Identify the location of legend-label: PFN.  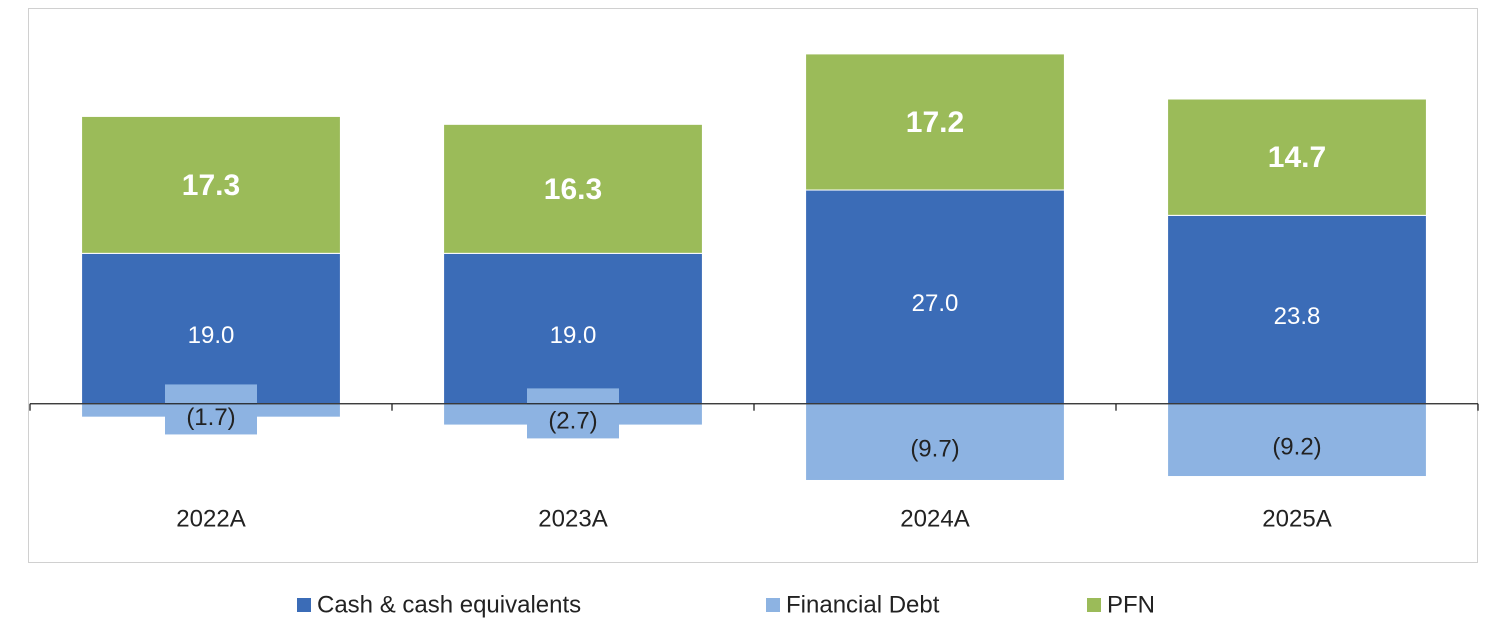
(1131, 604).